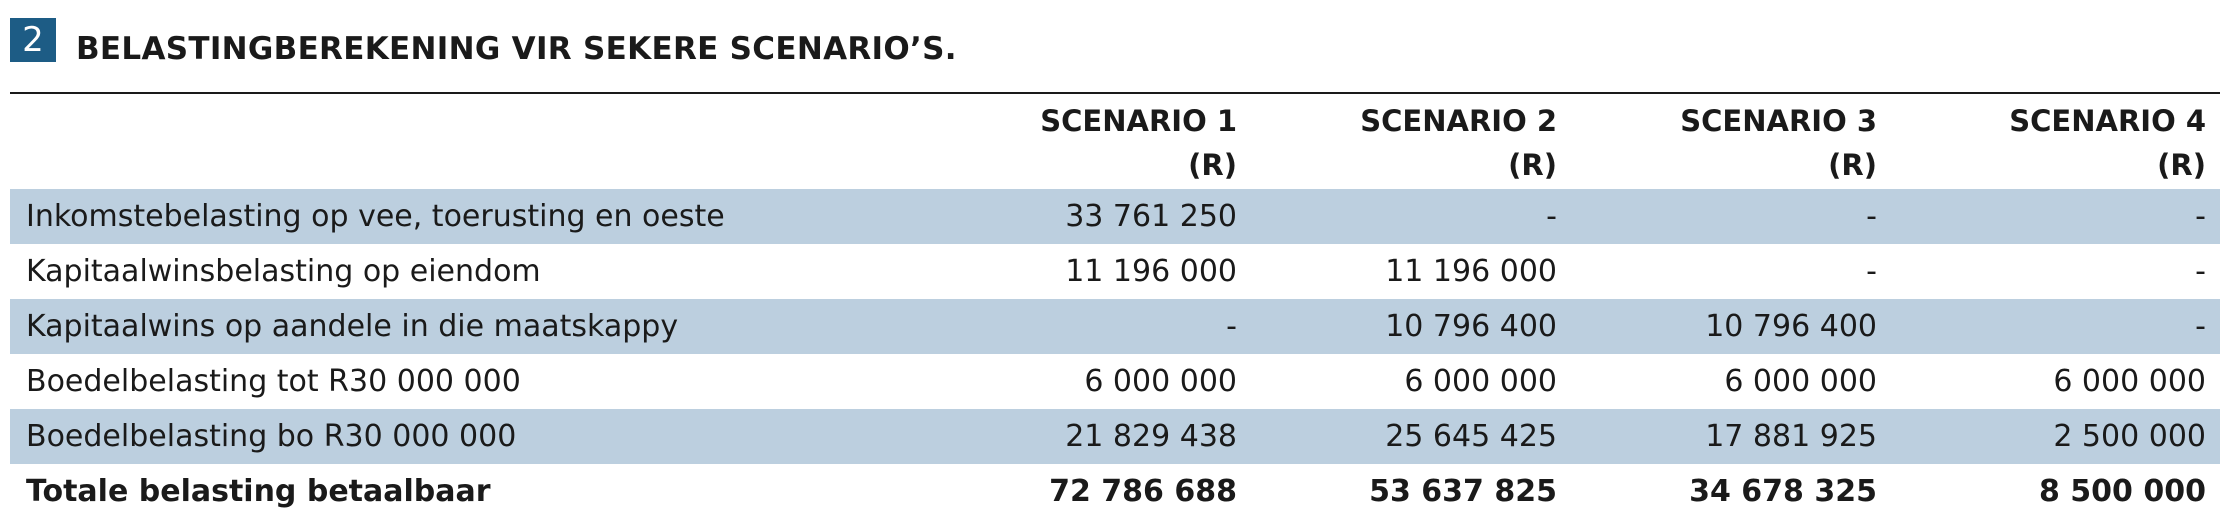 This screenshot has width=2228, height=522. I want to click on label-column-header, so click(512, 142).